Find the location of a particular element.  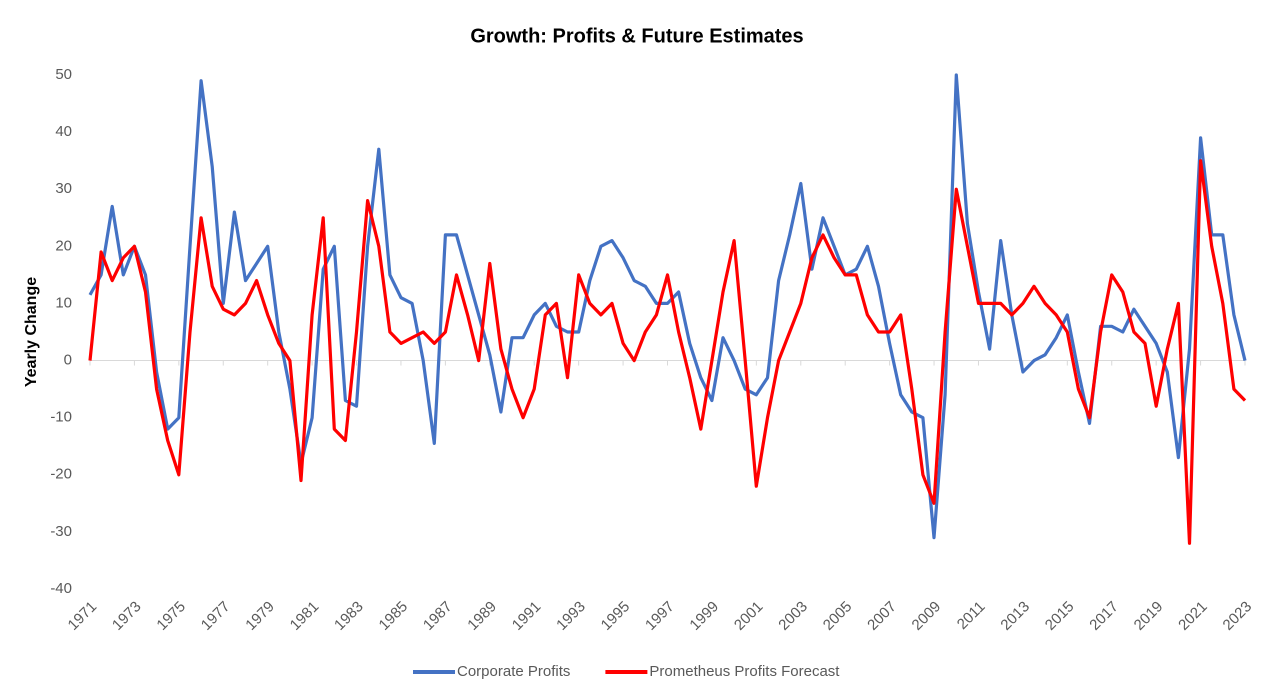

x-tick-label: 1995 is located at coordinates (616, 616).